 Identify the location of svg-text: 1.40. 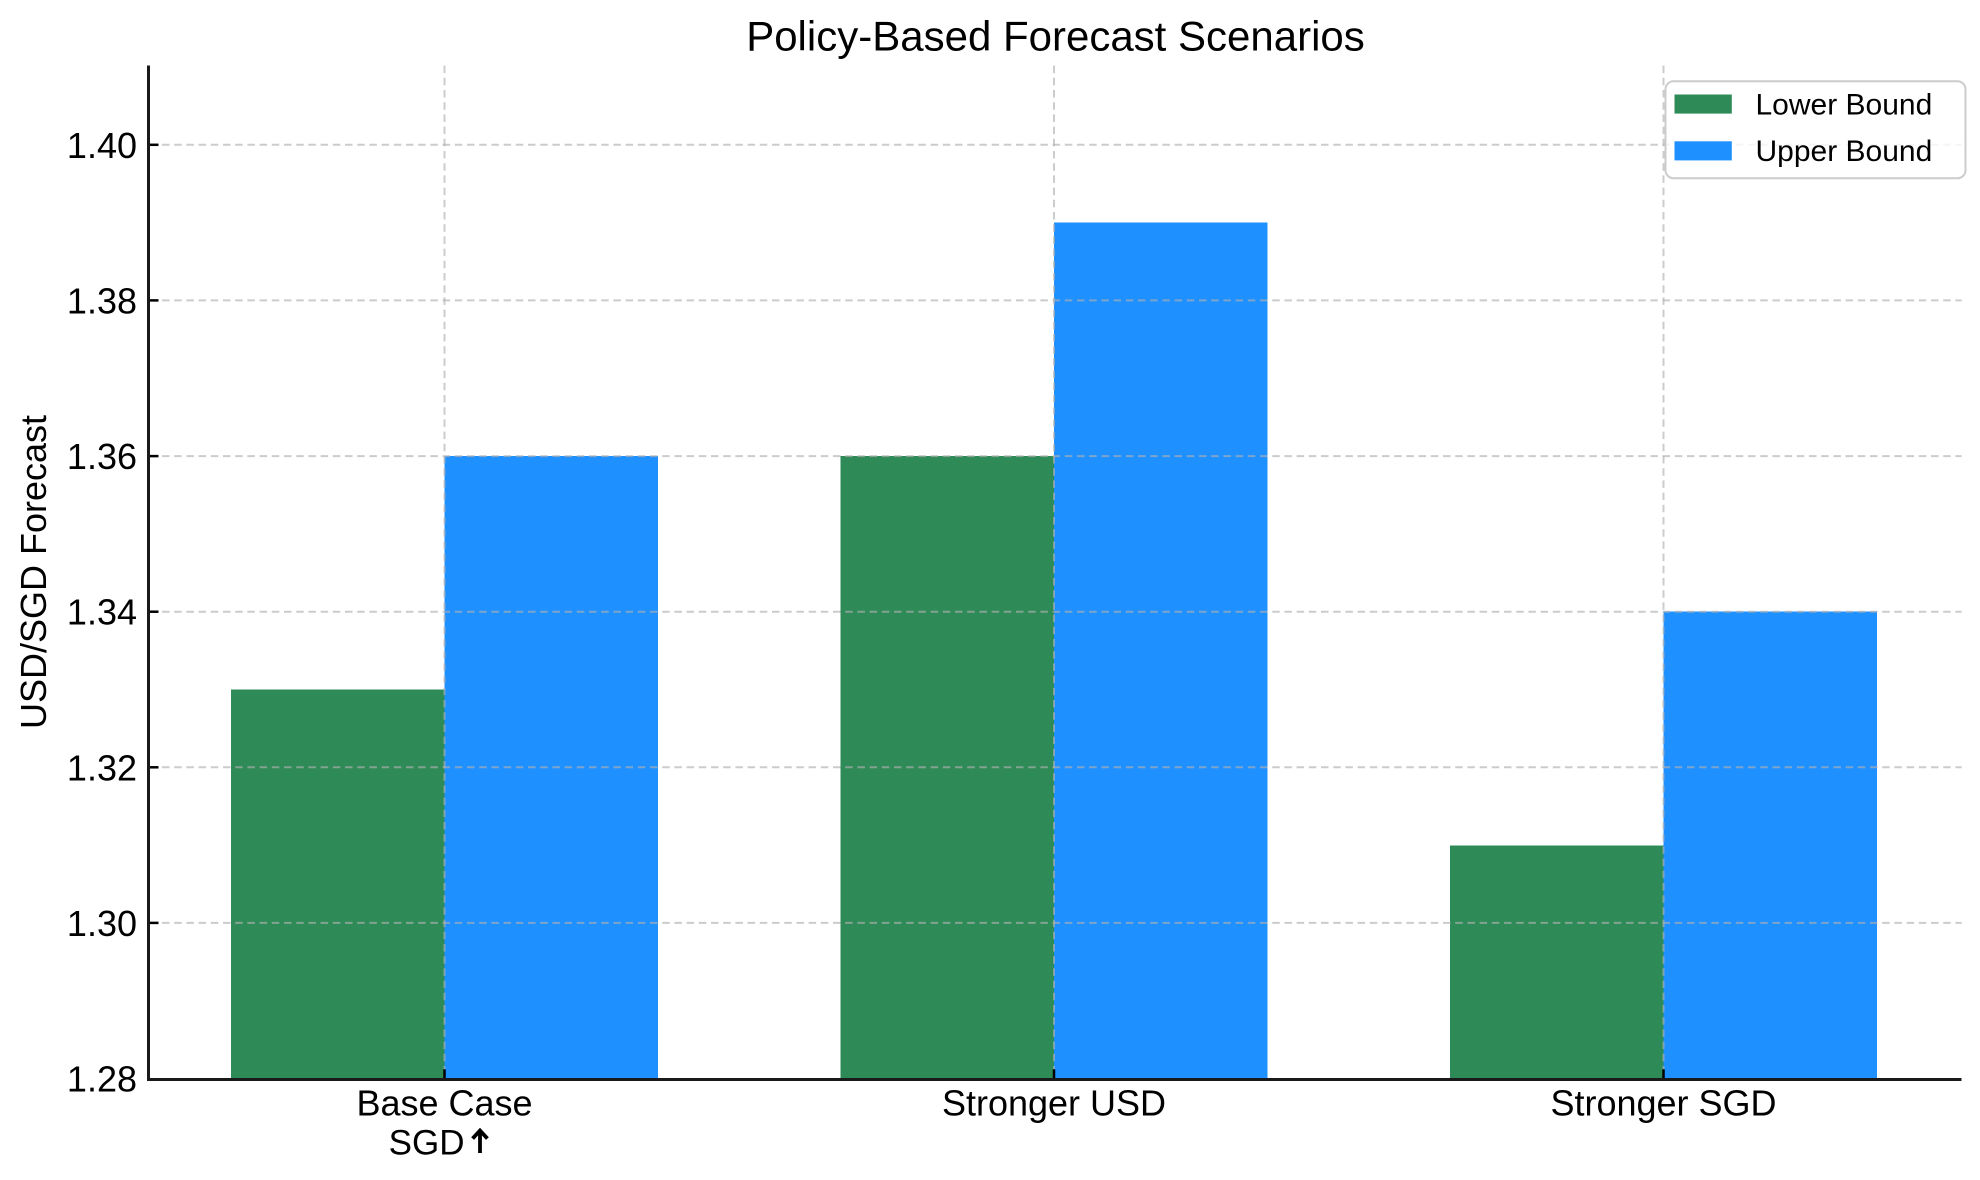
(102, 145).